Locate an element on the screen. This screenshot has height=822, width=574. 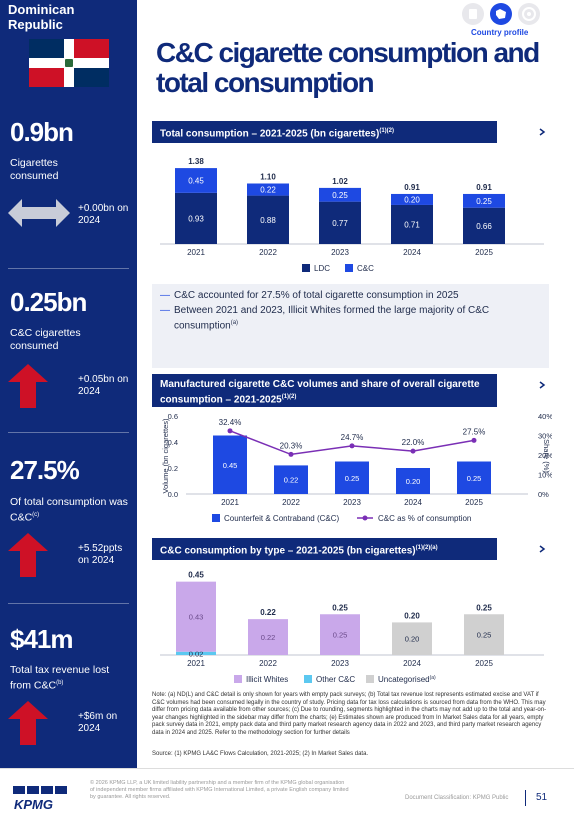
bar-uncategorised is located at coordinates (412, 638).